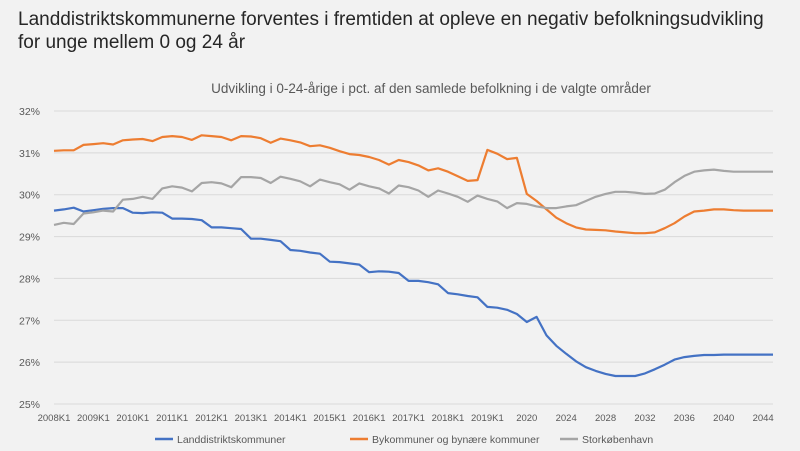 This screenshot has width=800, height=451. I want to click on x-tick-label: 2044, so click(763, 418).